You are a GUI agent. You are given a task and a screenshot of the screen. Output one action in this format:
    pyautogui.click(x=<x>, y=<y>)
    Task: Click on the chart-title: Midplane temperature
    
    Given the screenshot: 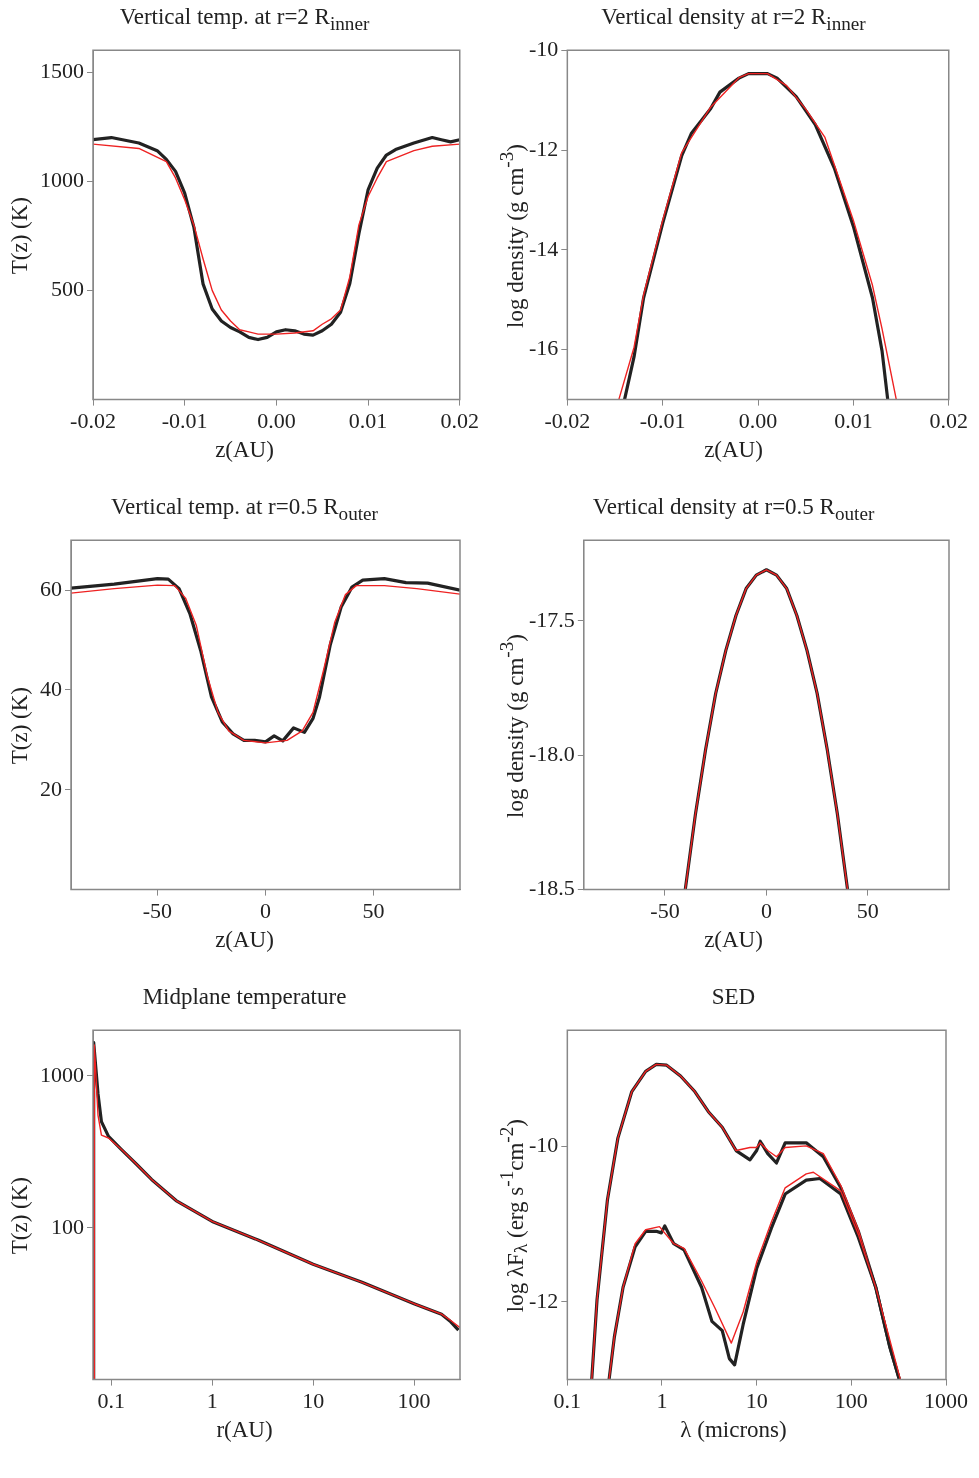 What is the action you would take?
    pyautogui.click(x=244, y=997)
    